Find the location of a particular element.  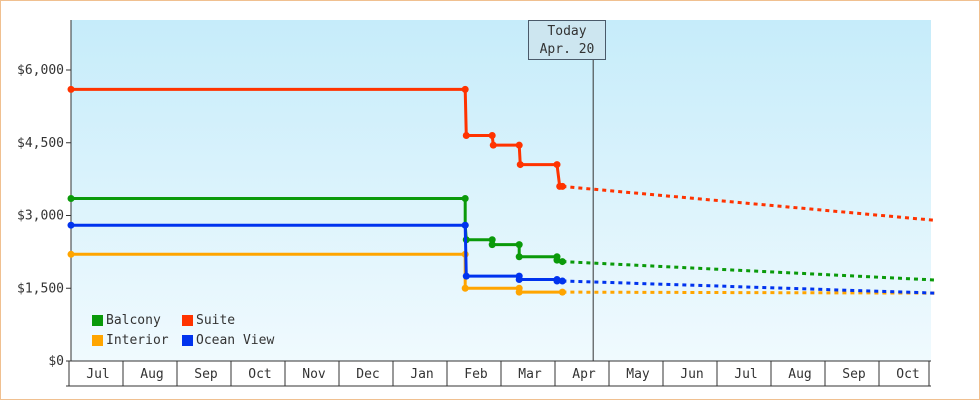

x-tick-label: Jan is located at coordinates (421, 374).